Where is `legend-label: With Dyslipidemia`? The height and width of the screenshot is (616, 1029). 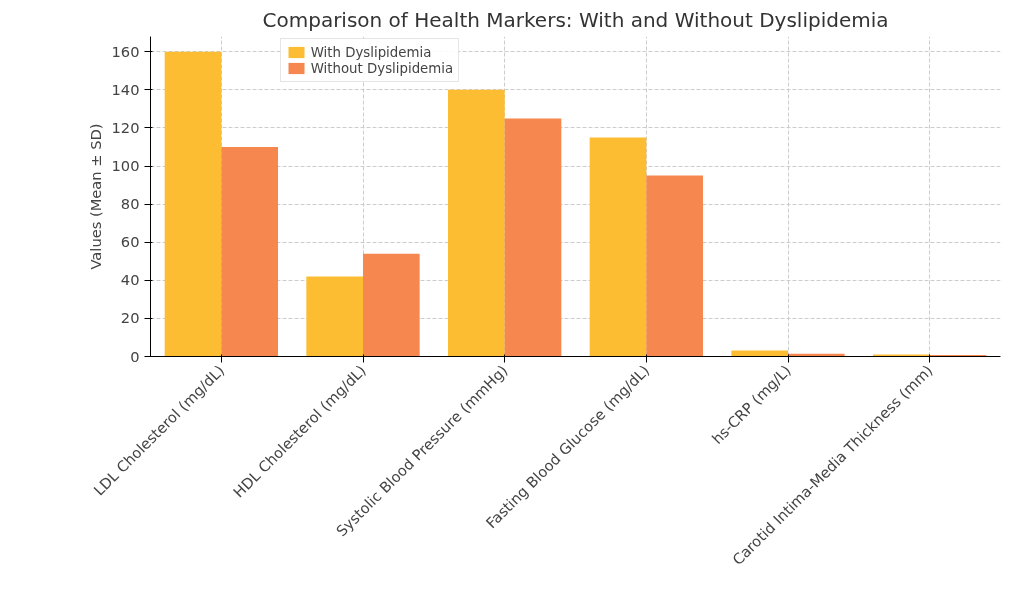 legend-label: With Dyslipidemia is located at coordinates (371, 52).